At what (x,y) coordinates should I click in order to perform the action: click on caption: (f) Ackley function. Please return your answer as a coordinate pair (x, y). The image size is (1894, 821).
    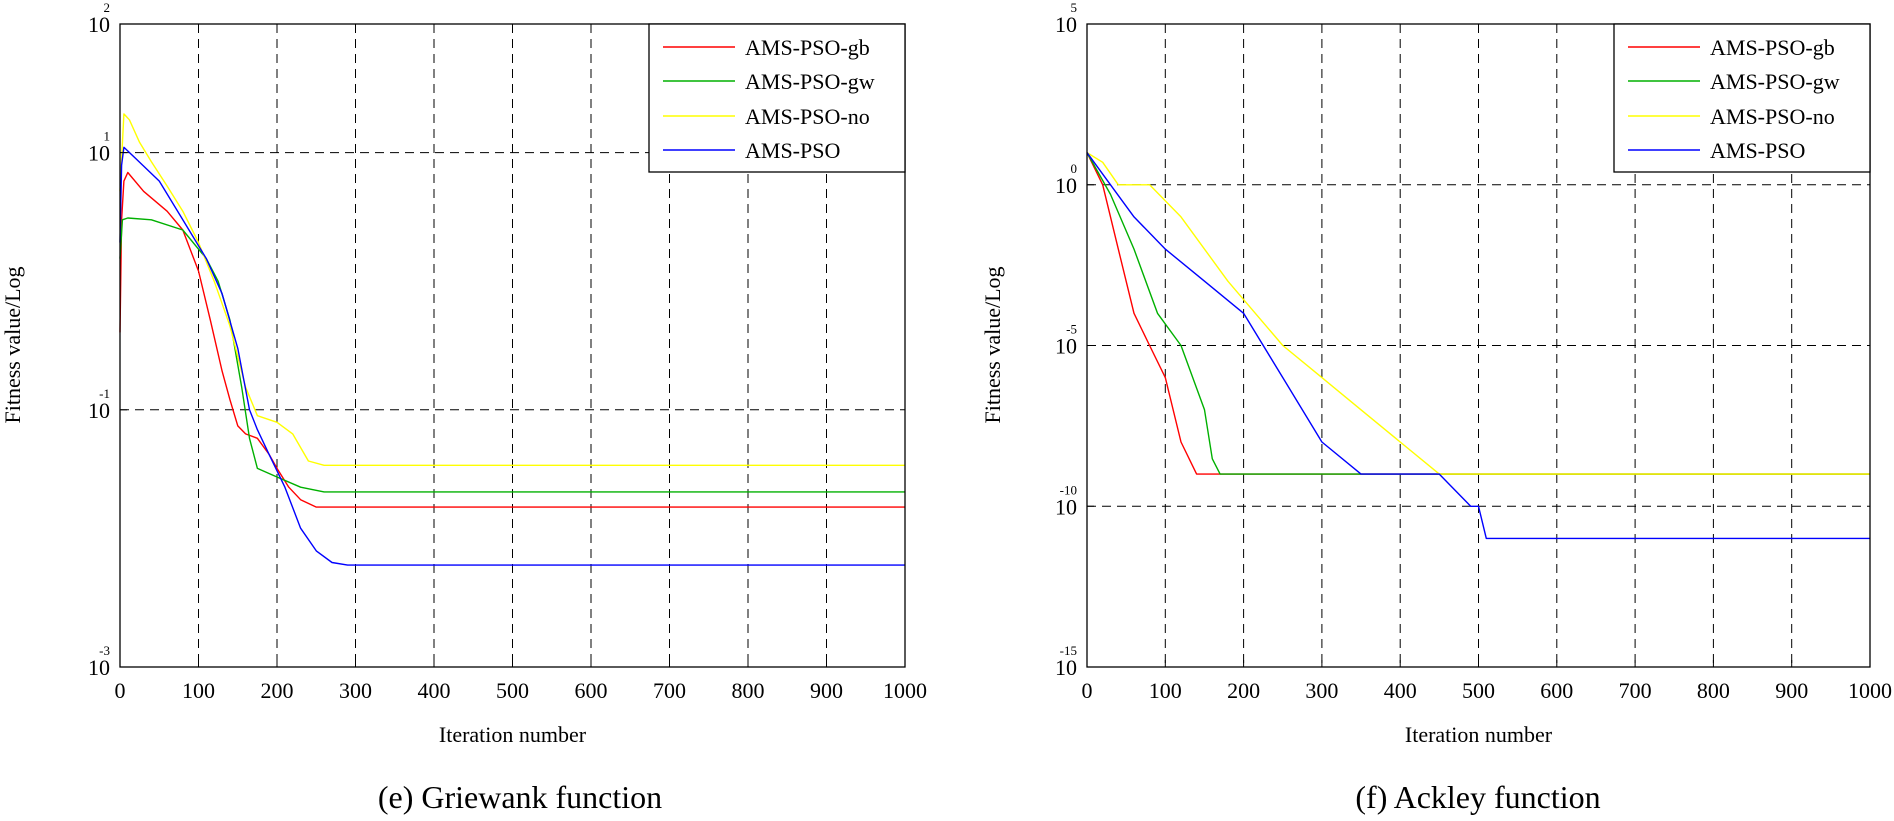
    Looking at the image, I should click on (1477, 797).